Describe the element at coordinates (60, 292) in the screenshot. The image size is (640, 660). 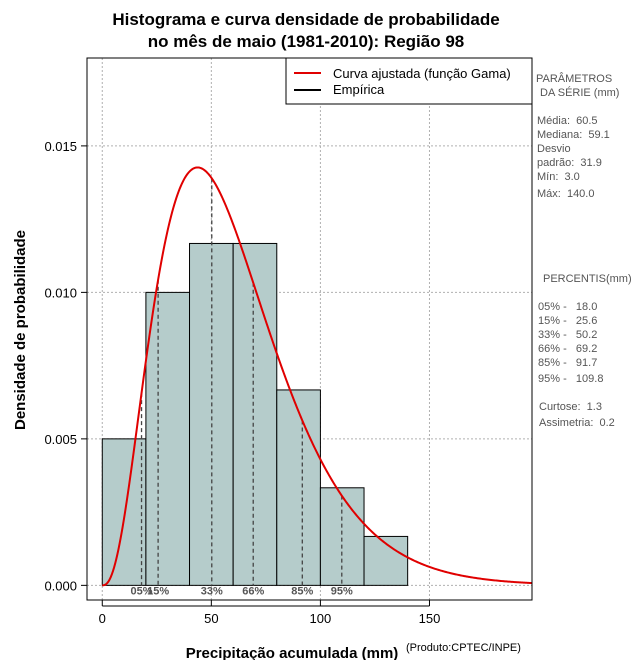
I see `y-tick-label-2: 0.010` at that location.